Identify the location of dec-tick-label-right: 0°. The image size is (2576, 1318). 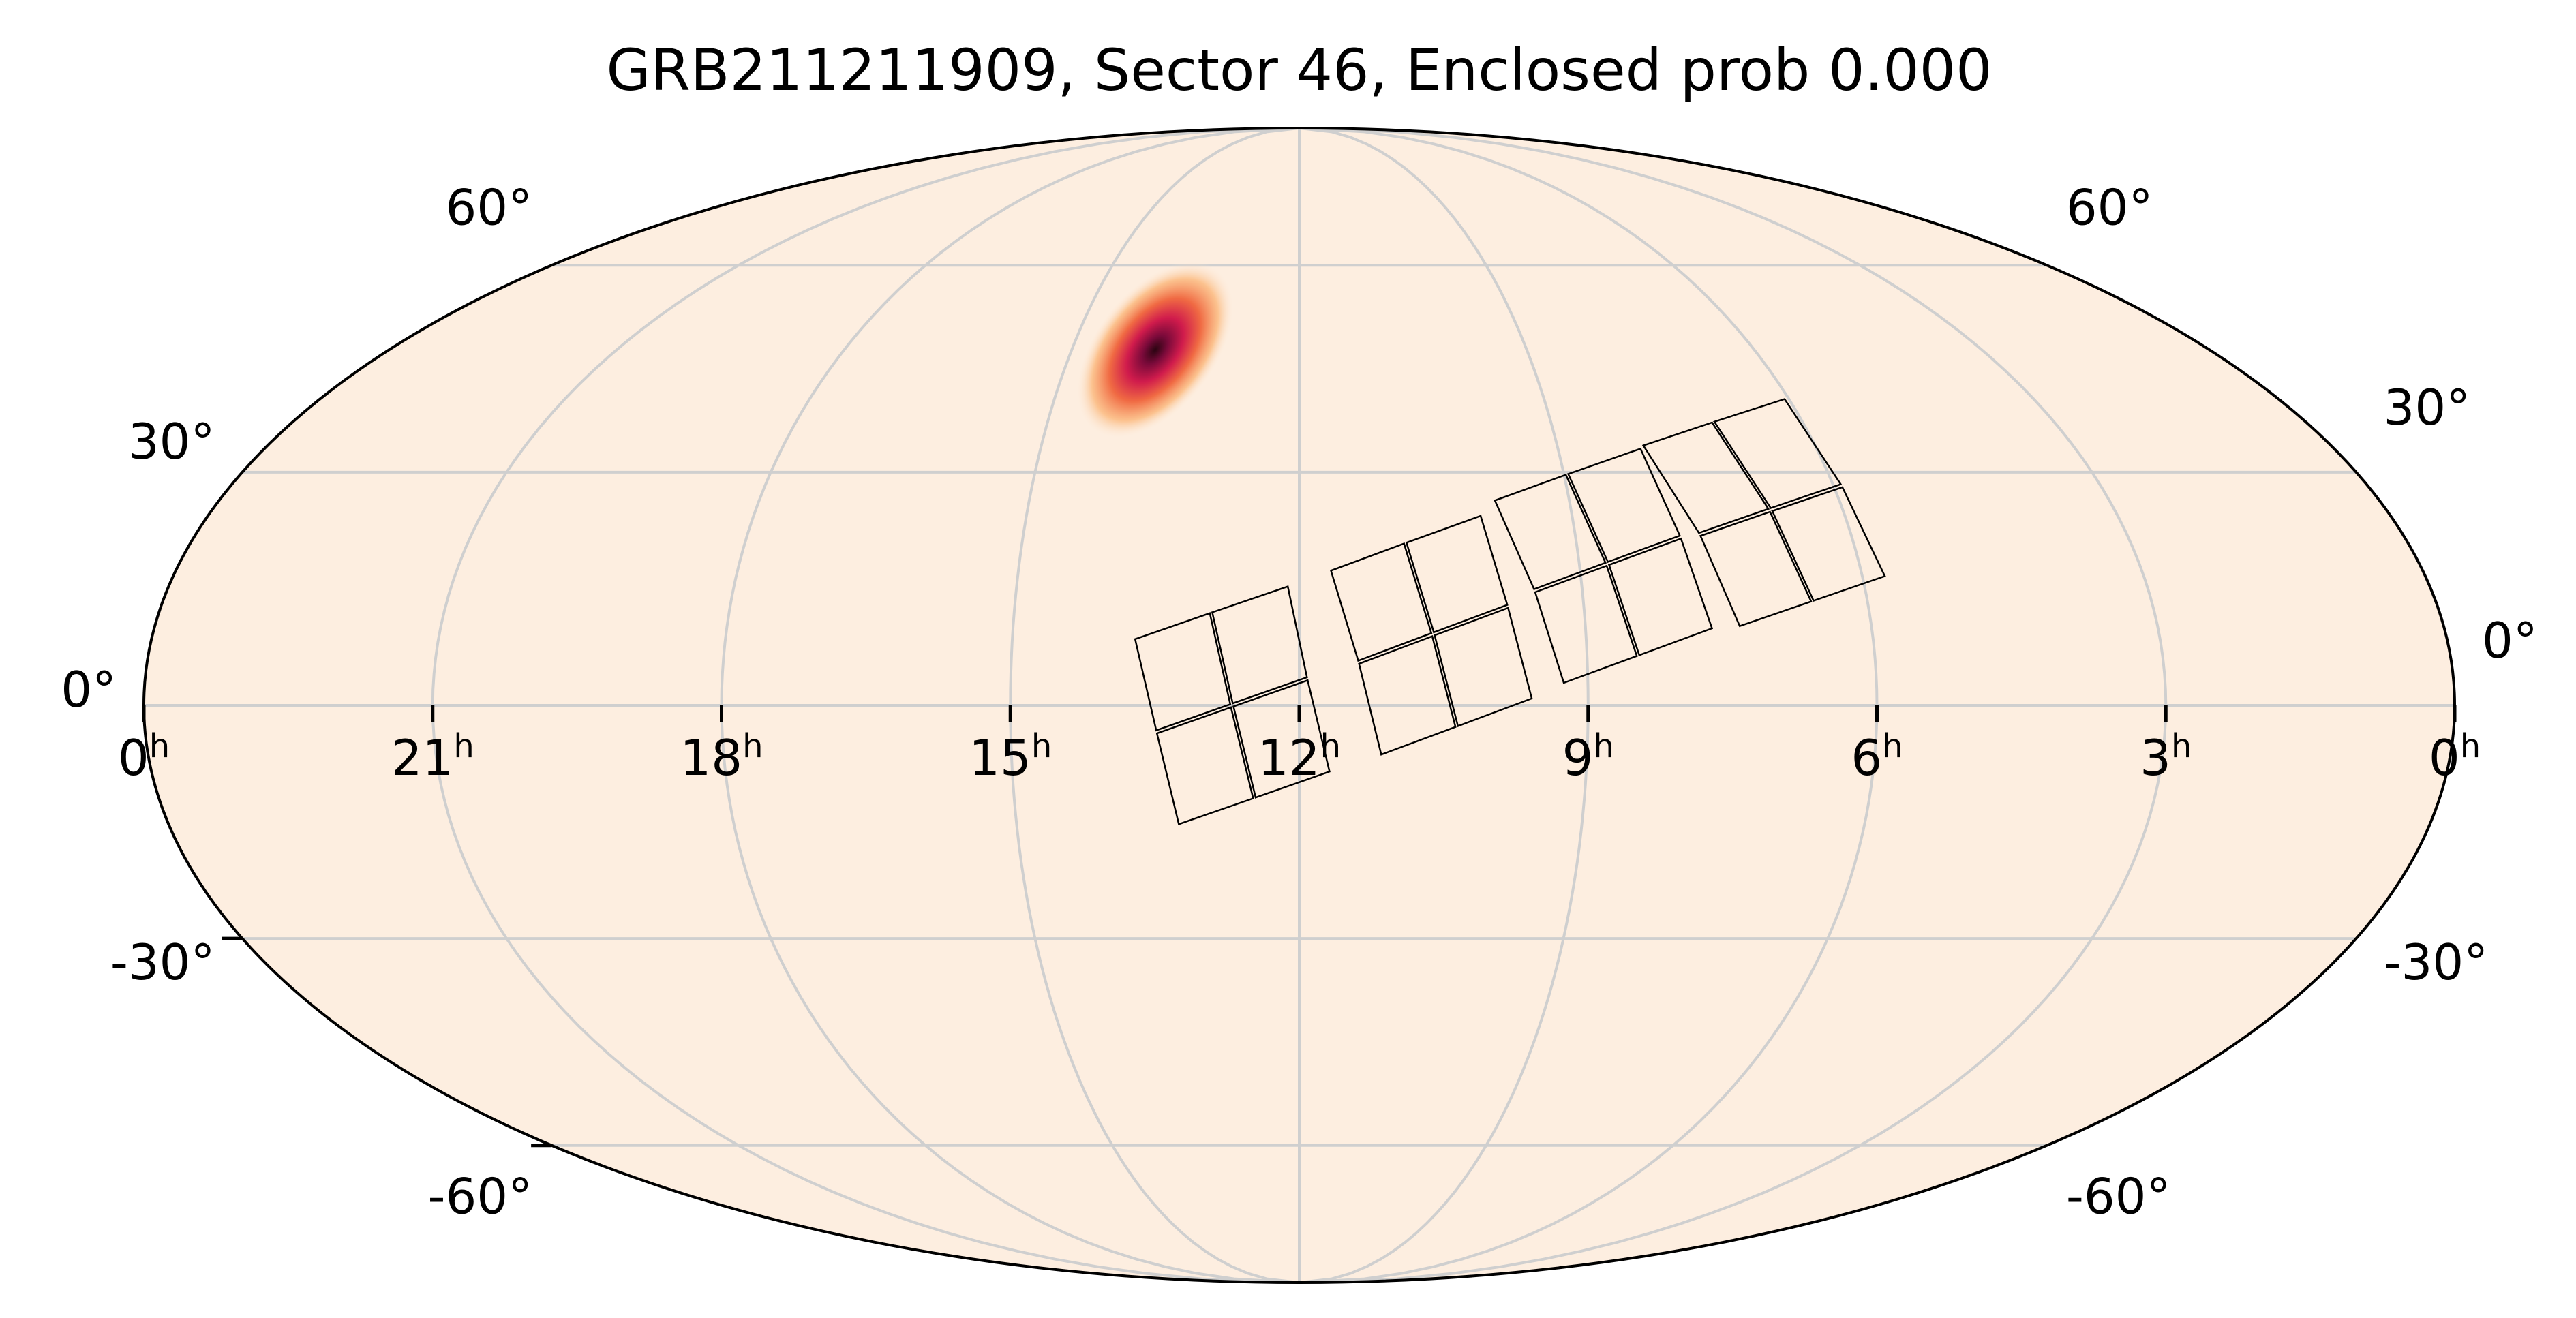
(2510, 640).